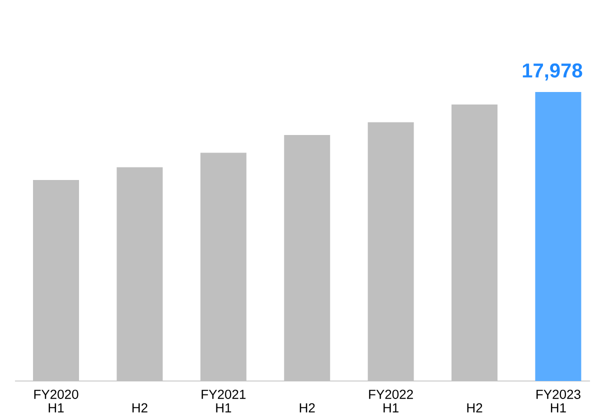 The image size is (593, 419). Describe the element at coordinates (224, 401) in the screenshot. I see `x-tick-label: FY2021 H1` at that location.